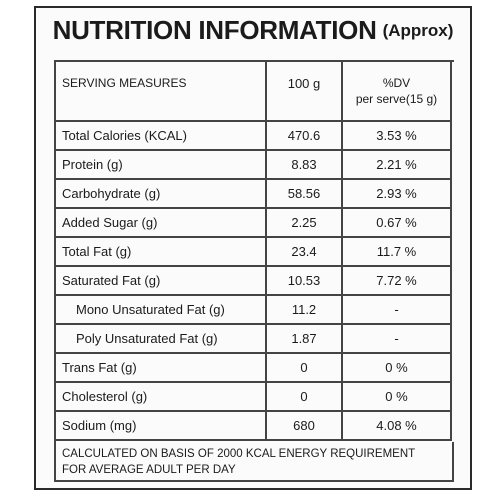  I want to click on table-row: Added Sugar (g) 2.25 0.67 %, so click(255, 223).